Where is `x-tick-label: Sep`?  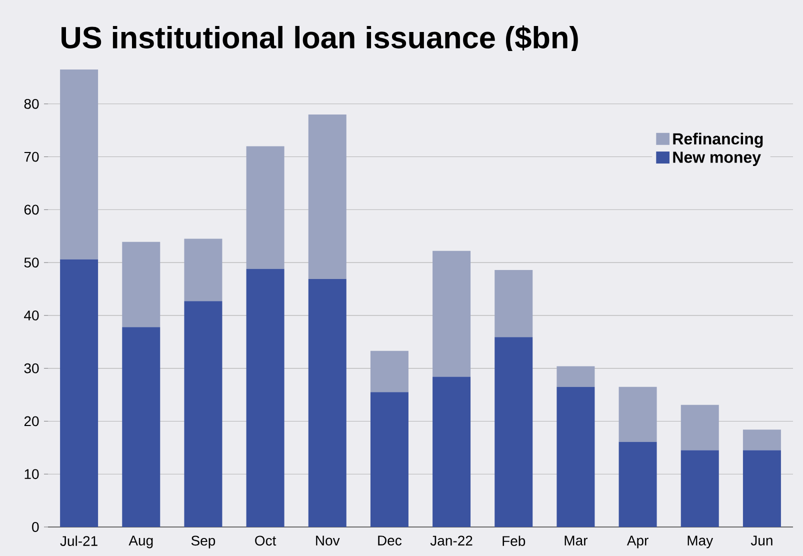
x-tick-label: Sep is located at coordinates (203, 542).